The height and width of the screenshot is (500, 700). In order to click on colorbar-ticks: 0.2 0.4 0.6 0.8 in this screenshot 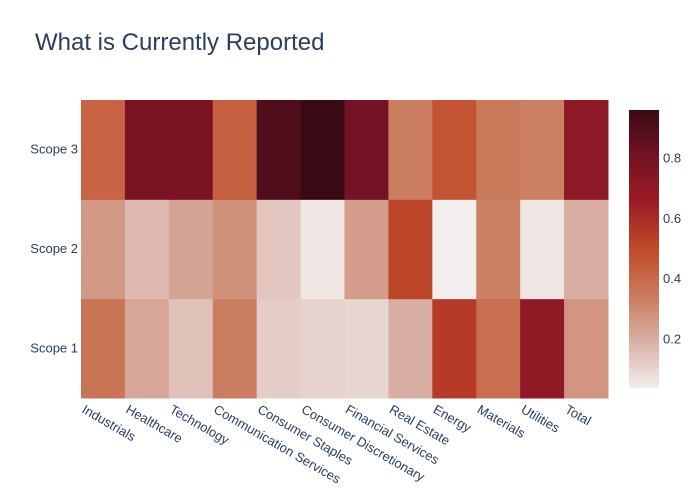, I will do `click(672, 248)`.